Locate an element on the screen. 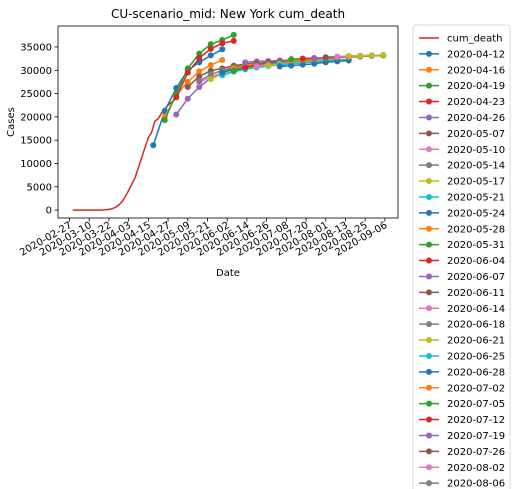 Image resolution: width=517 pixels, height=489 pixels. legend-entry: 2020-04-19 is located at coordinates (462, 86).